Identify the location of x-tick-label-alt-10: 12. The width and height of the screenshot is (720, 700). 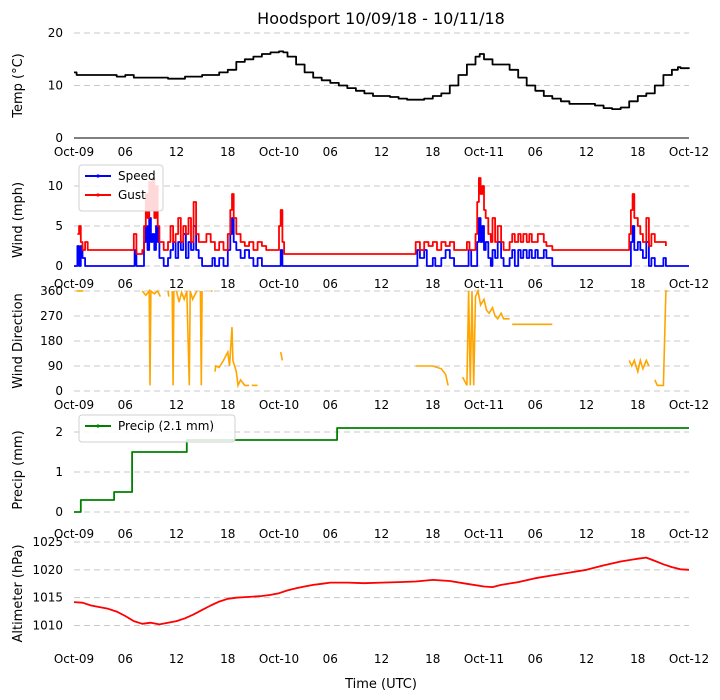
(586, 659).